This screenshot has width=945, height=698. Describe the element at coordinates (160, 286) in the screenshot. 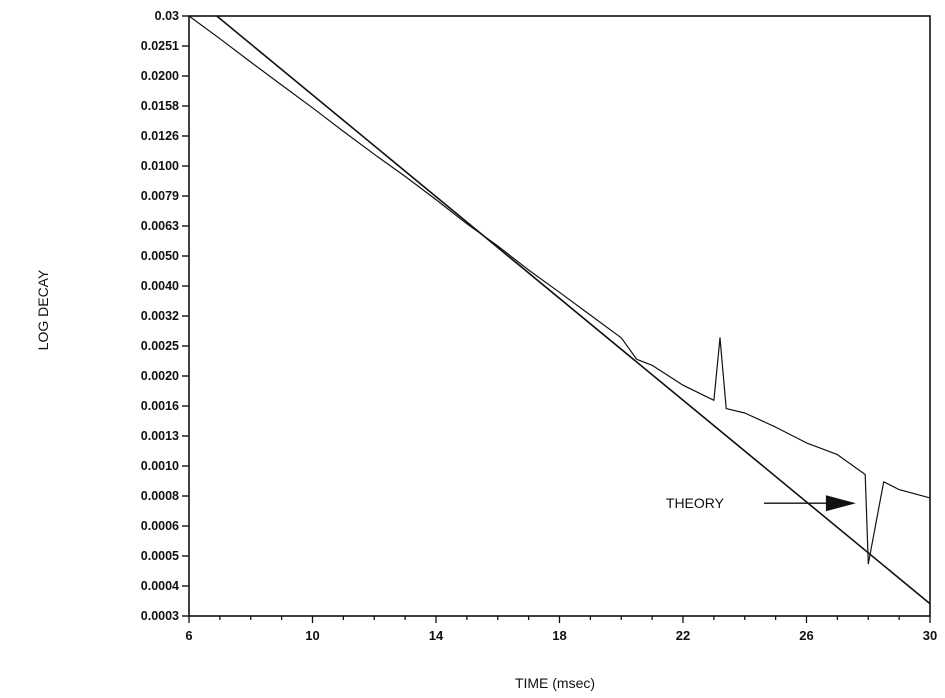

I see `y-tick-label: 0.0040` at that location.